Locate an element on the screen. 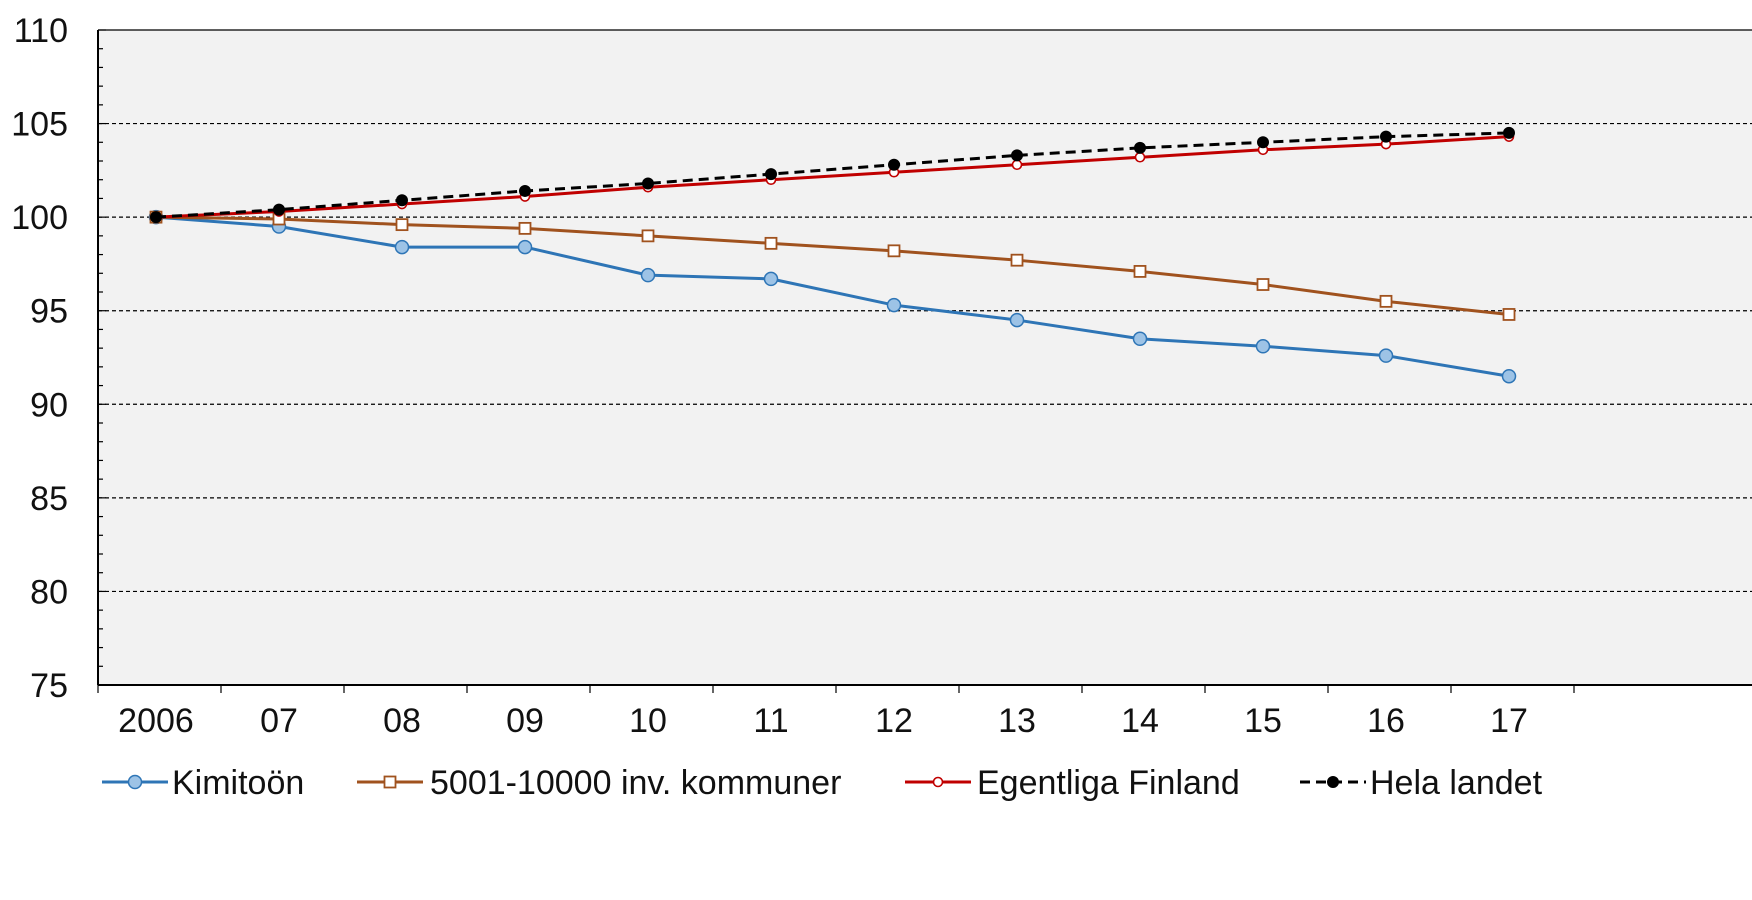 The width and height of the screenshot is (1752, 900). x-tick-label: 15 is located at coordinates (1263, 721).